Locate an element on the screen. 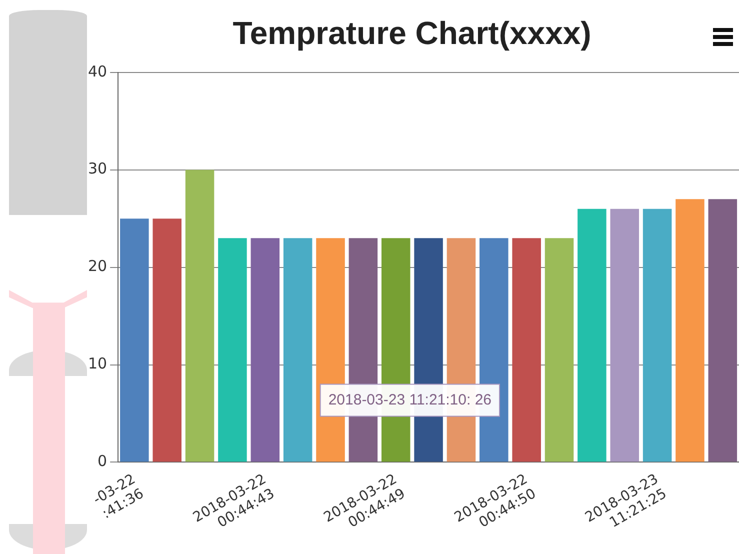  y-tick-label: 30 is located at coordinates (98, 169).